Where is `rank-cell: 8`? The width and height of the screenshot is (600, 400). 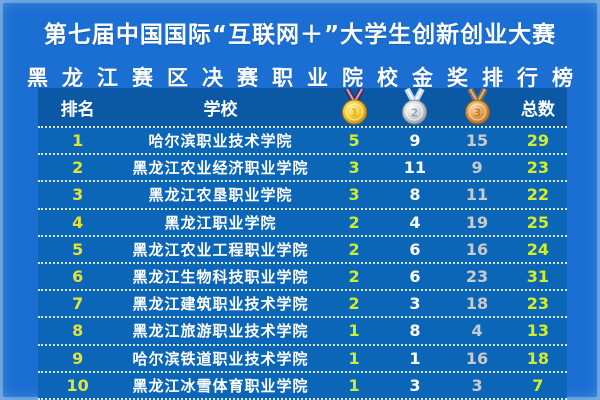 rank-cell: 8 is located at coordinates (78, 331).